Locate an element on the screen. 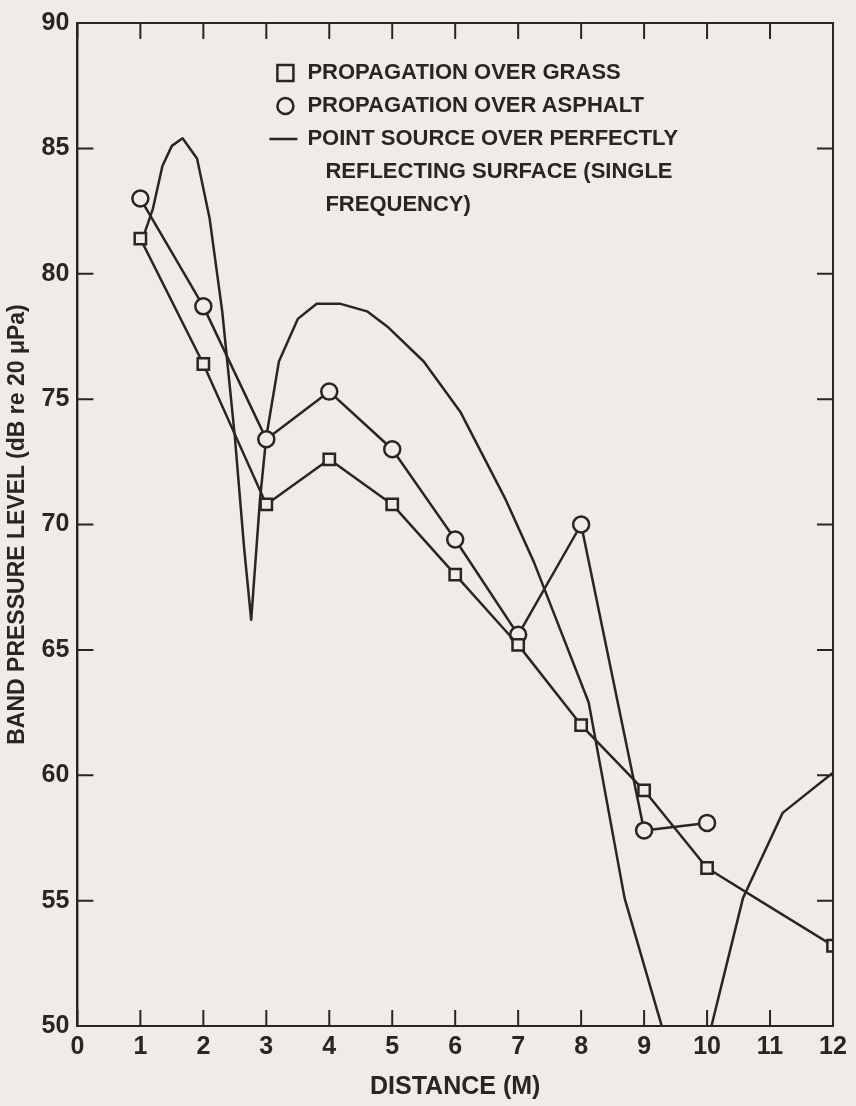 Image resolution: width=856 pixels, height=1106 pixels. x-tick-label: 1 is located at coordinates (140, 1044).